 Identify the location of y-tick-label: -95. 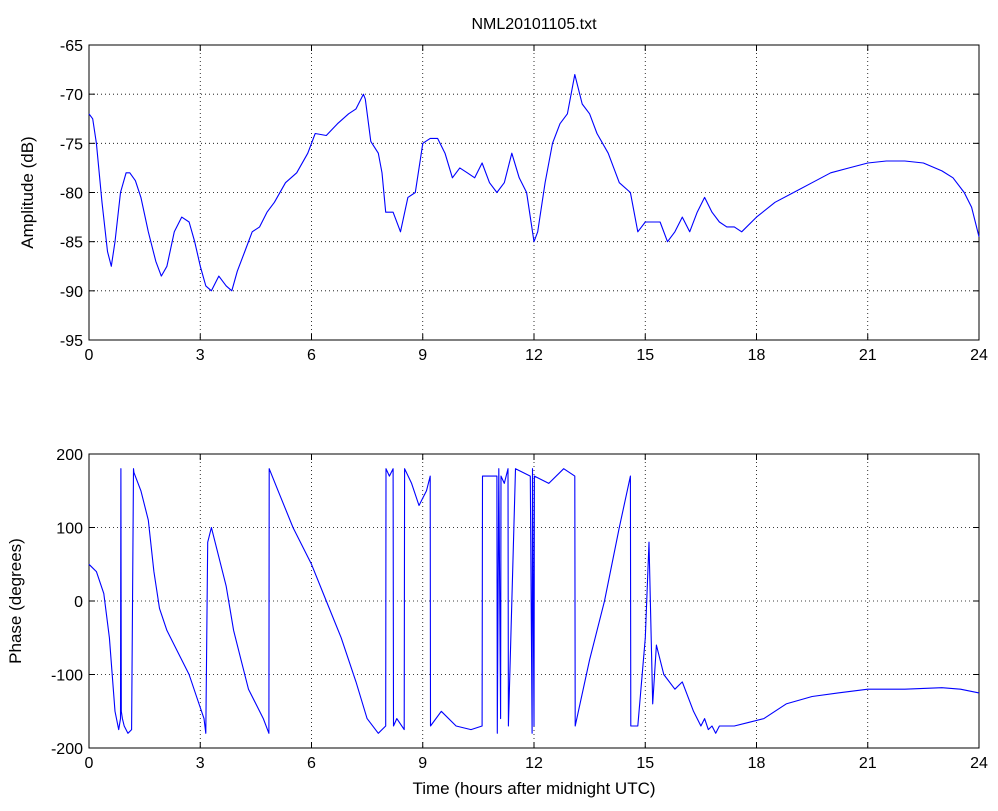
(71, 341).